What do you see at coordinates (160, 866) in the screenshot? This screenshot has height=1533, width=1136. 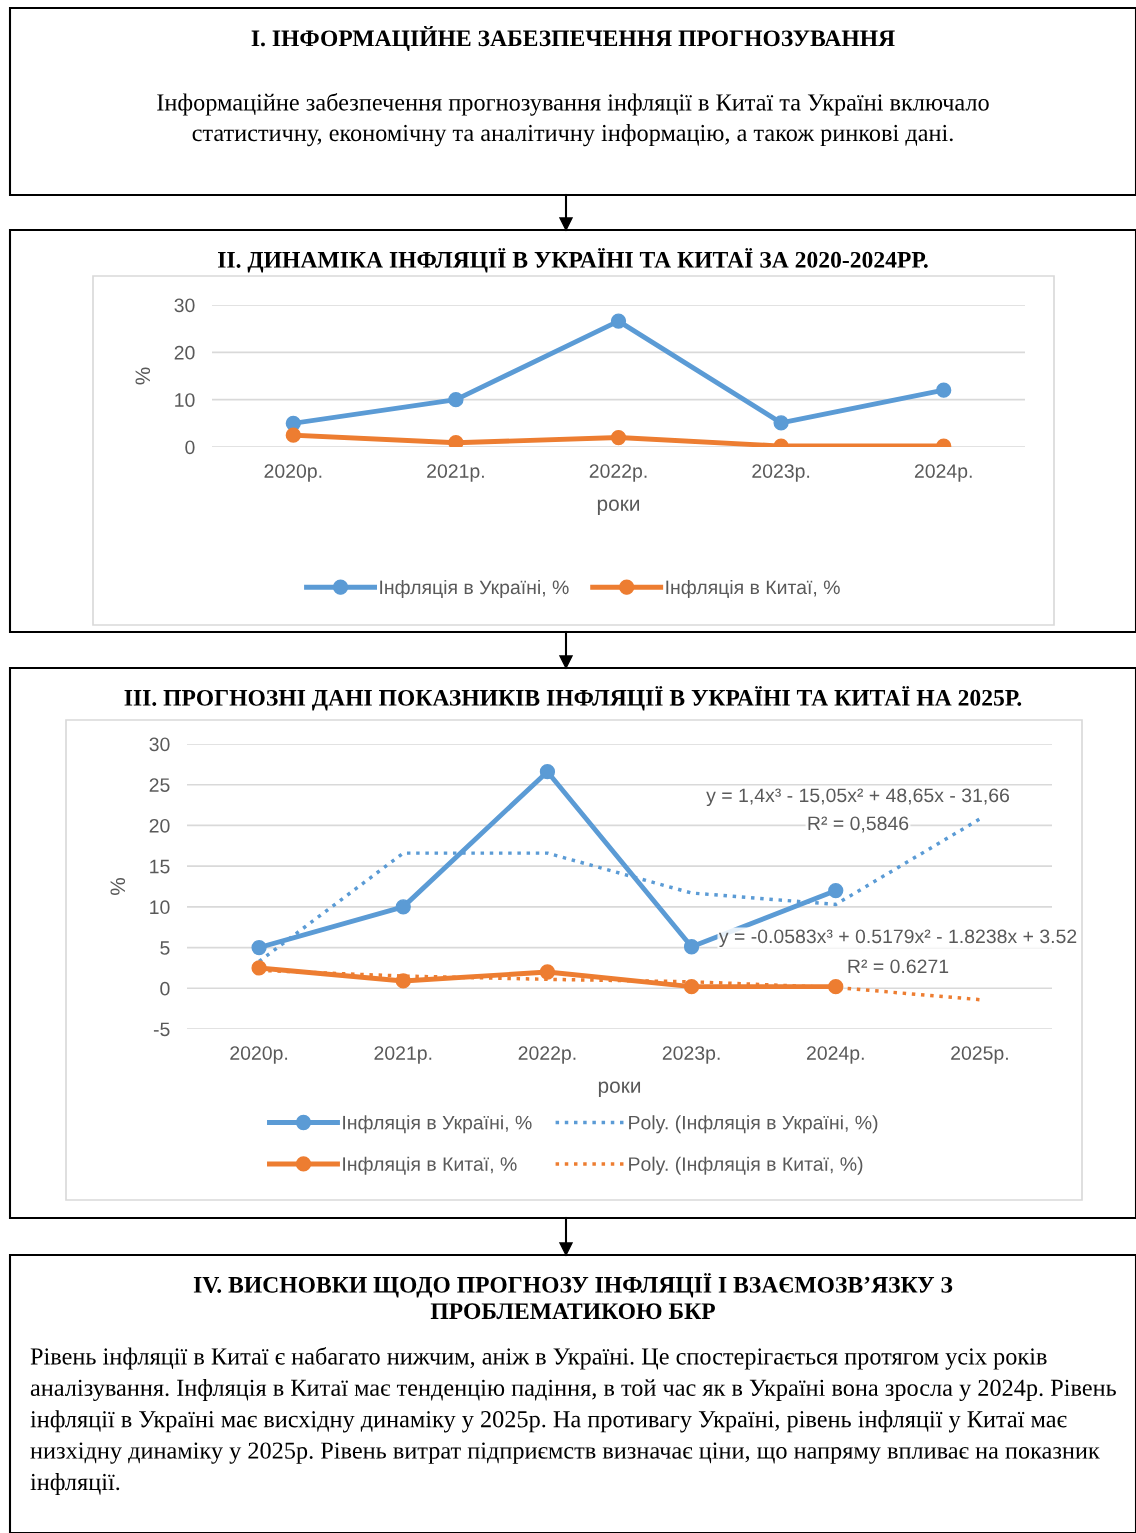 I see `y-tick-label: 15` at bounding box center [160, 866].